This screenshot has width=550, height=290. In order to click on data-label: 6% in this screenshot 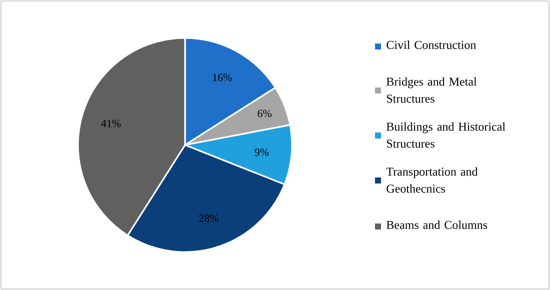, I will do `click(265, 114)`.